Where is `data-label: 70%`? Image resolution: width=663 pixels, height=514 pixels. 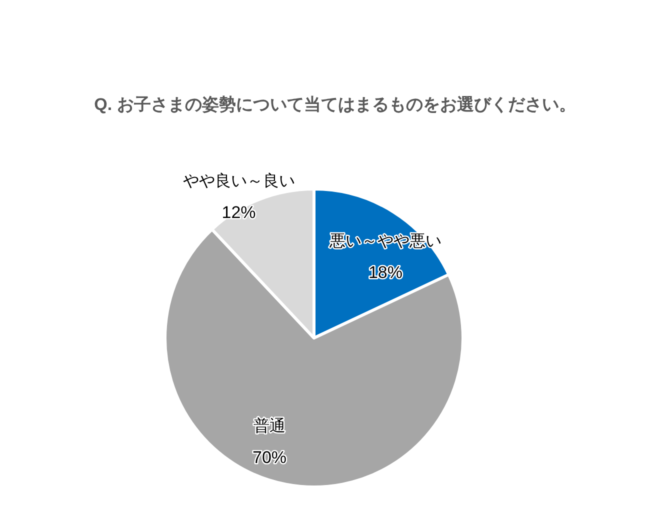 data-label: 70% is located at coordinates (269, 457).